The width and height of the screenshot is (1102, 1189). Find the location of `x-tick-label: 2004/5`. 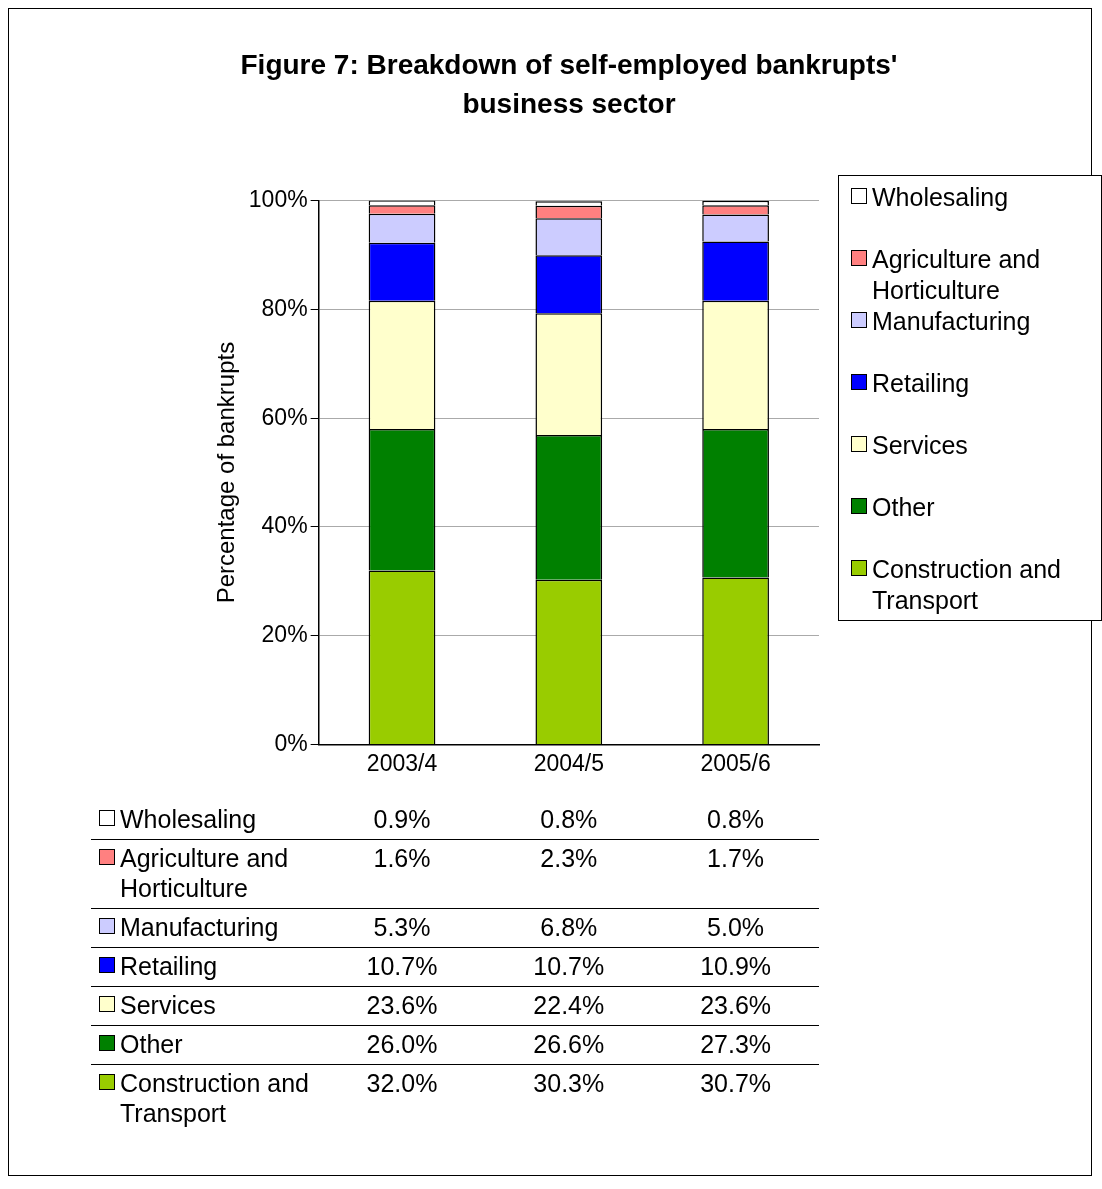

x-tick-label: 2004/5 is located at coordinates (568, 762).